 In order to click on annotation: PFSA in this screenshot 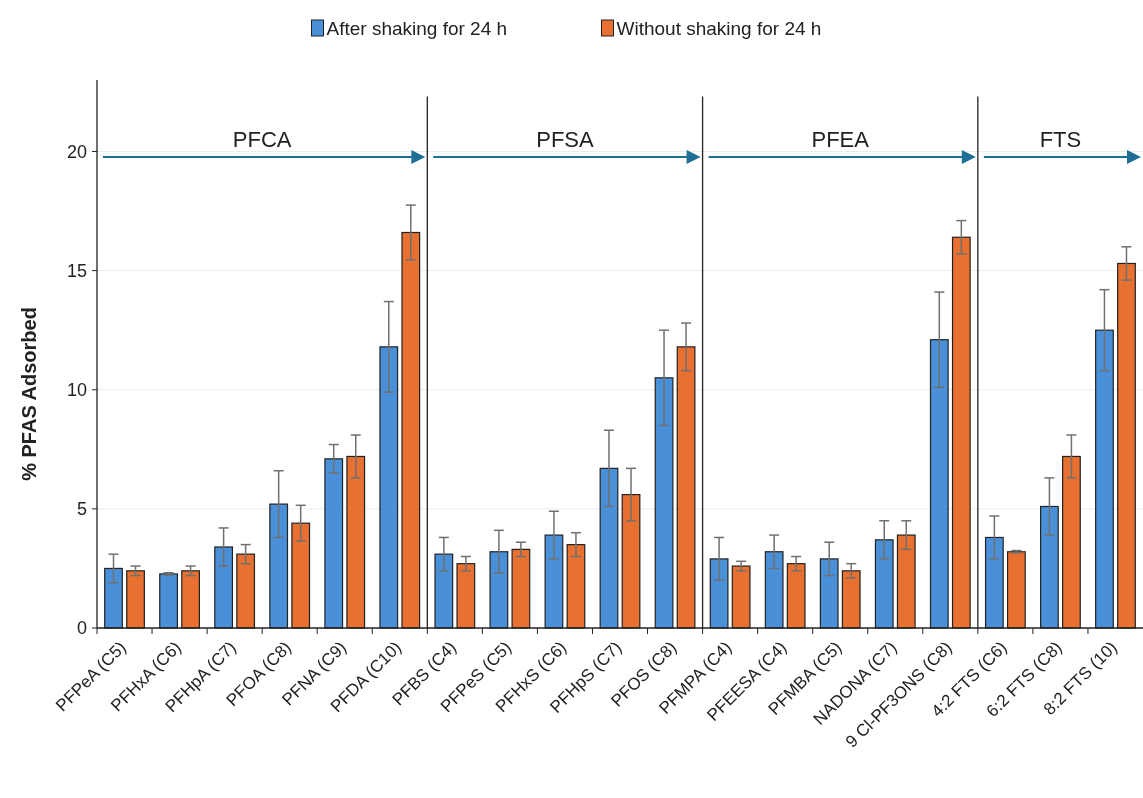, I will do `click(565, 139)`.